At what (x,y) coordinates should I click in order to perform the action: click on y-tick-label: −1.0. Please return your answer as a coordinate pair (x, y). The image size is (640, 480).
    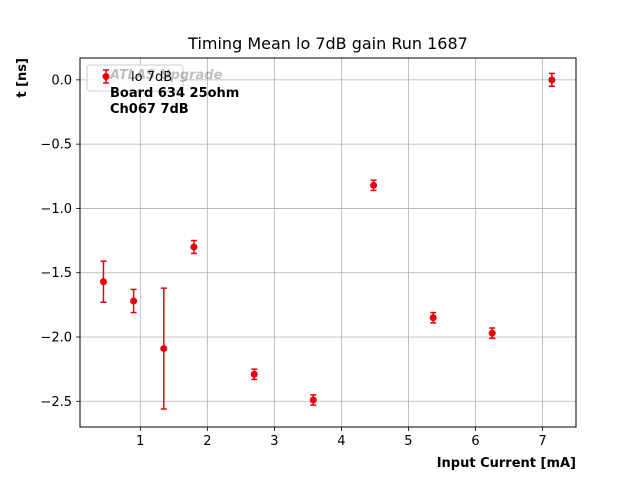
    Looking at the image, I should click on (56, 209).